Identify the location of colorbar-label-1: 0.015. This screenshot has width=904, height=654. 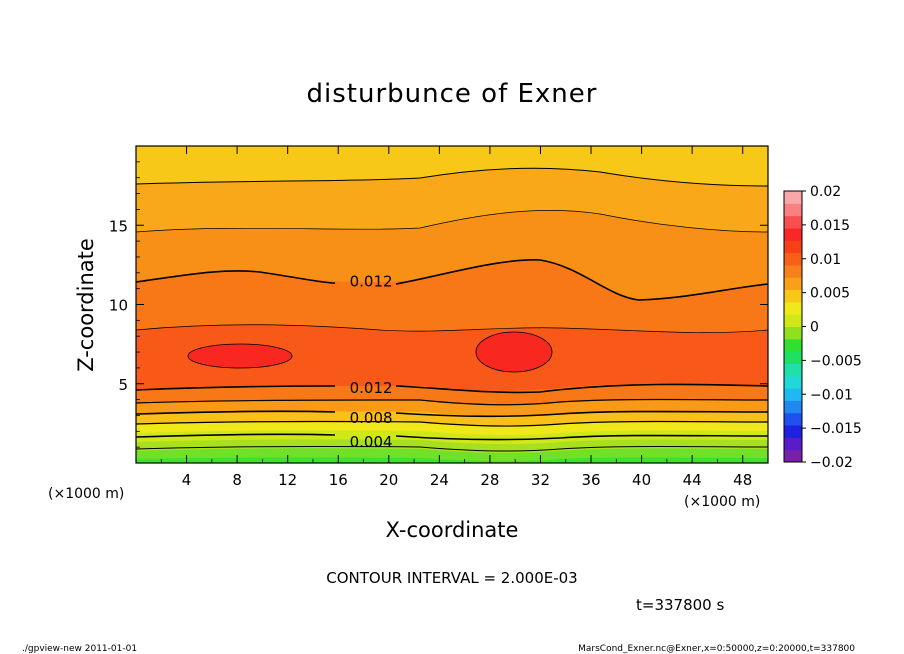
(830, 226).